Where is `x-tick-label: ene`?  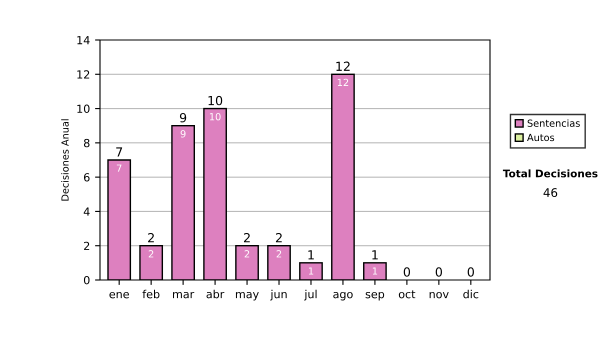
x-tick-label: ene is located at coordinates (119, 295).